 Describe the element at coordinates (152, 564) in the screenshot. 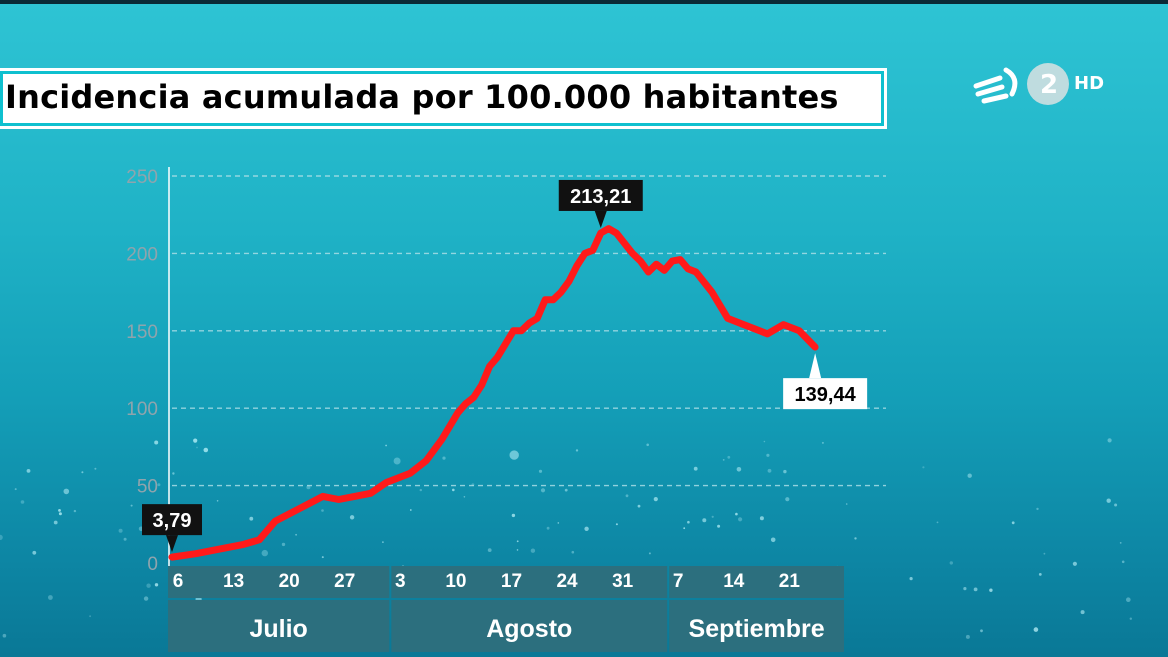

I see `y-tick-label: 0` at that location.